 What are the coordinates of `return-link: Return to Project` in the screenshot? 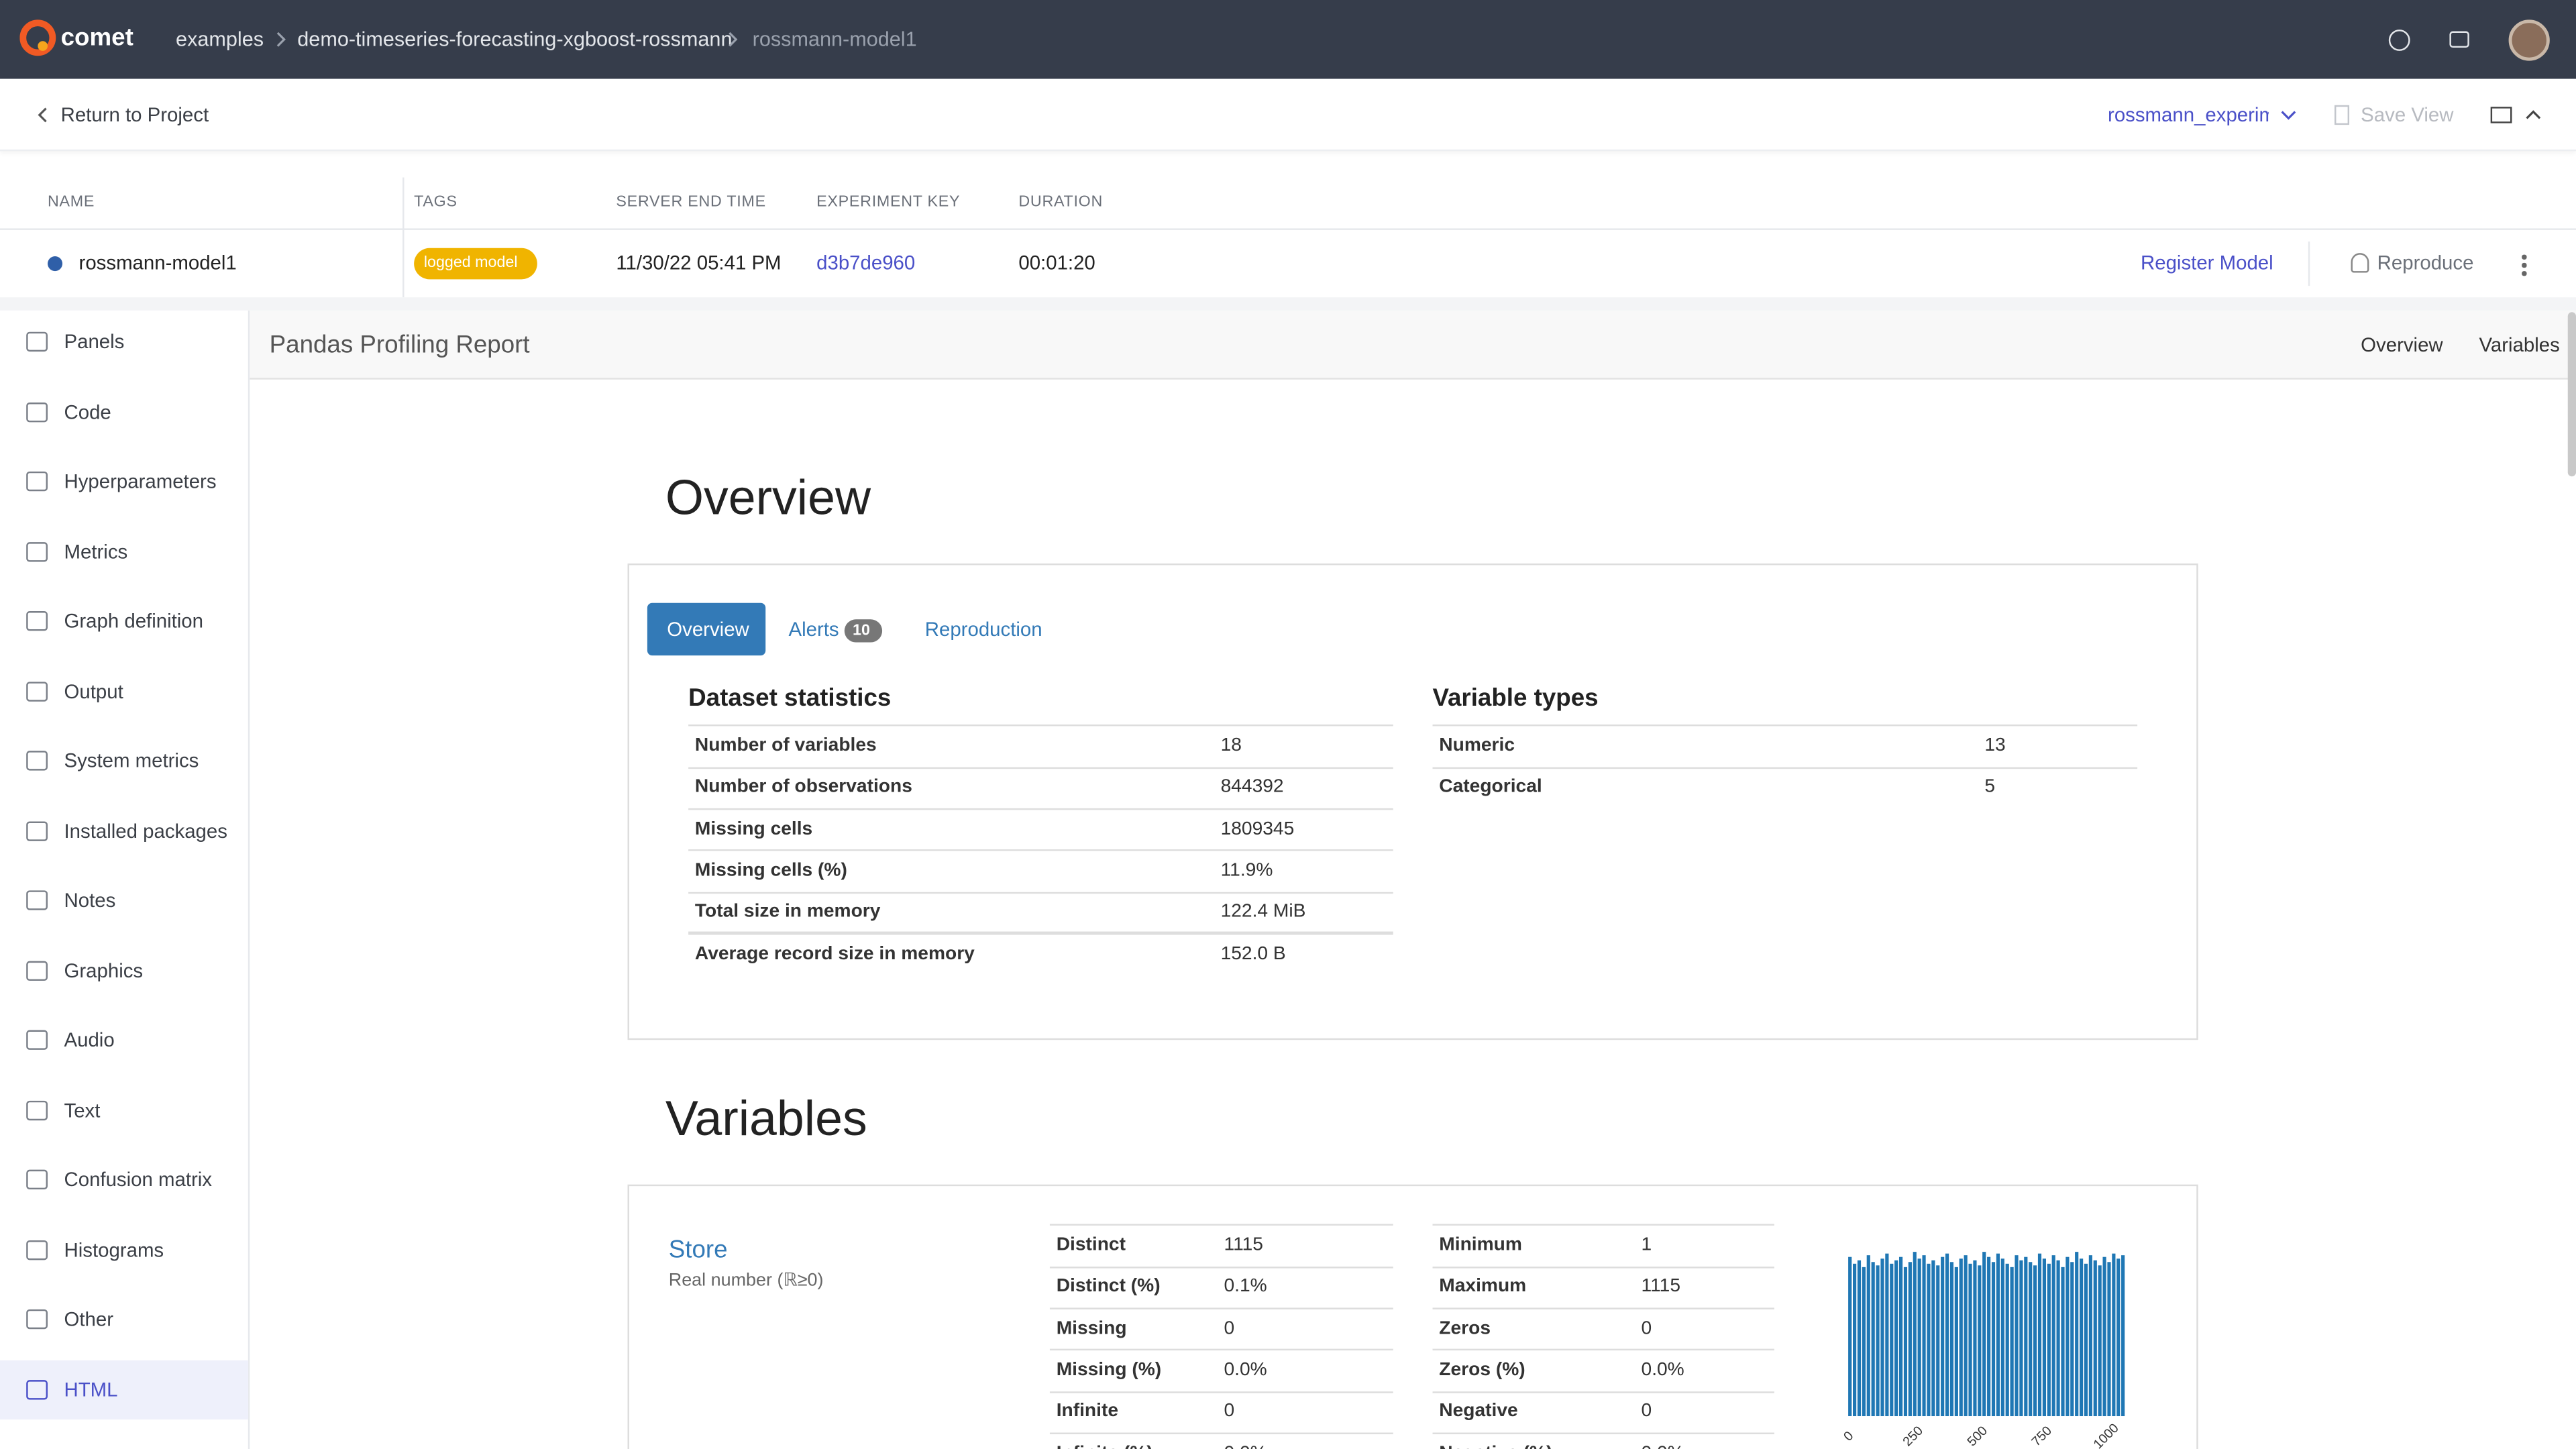 It's located at (135, 114).